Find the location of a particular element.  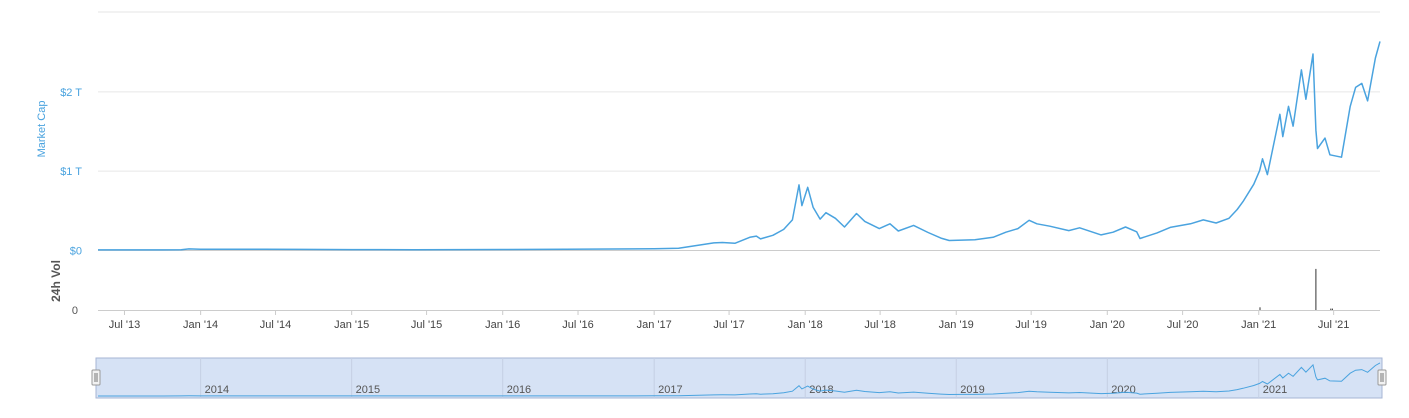

y-axis-title: Market Cap is located at coordinates (42, 129).